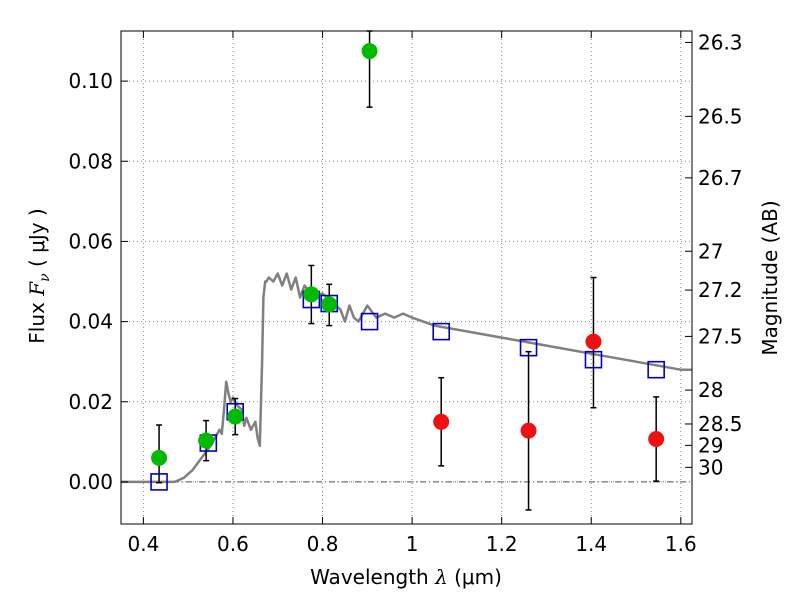 Image resolution: width=800 pixels, height=600 pixels. What do you see at coordinates (143, 544) in the screenshot?
I see `x-tick-label: 0.4` at bounding box center [143, 544].